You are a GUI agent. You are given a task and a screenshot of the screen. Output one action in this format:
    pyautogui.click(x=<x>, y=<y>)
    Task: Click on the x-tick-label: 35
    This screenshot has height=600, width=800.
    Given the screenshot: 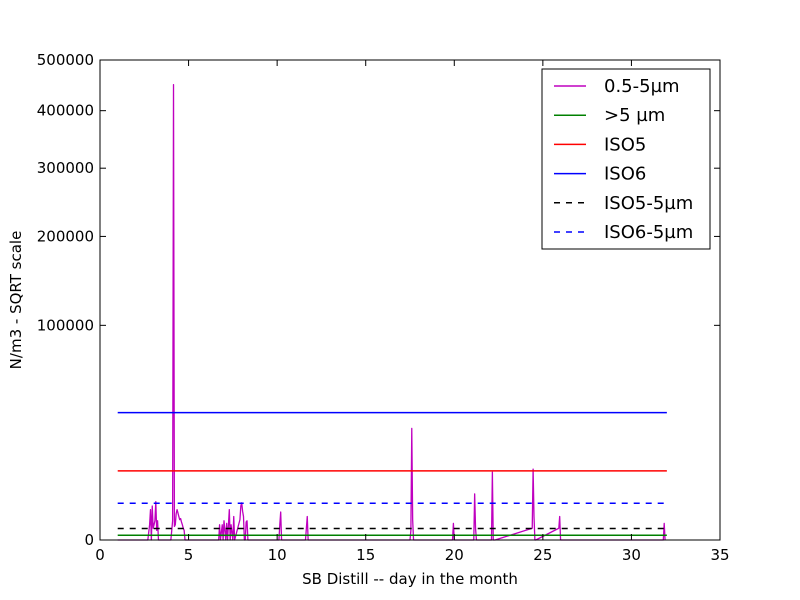 What is the action you would take?
    pyautogui.click(x=719, y=555)
    